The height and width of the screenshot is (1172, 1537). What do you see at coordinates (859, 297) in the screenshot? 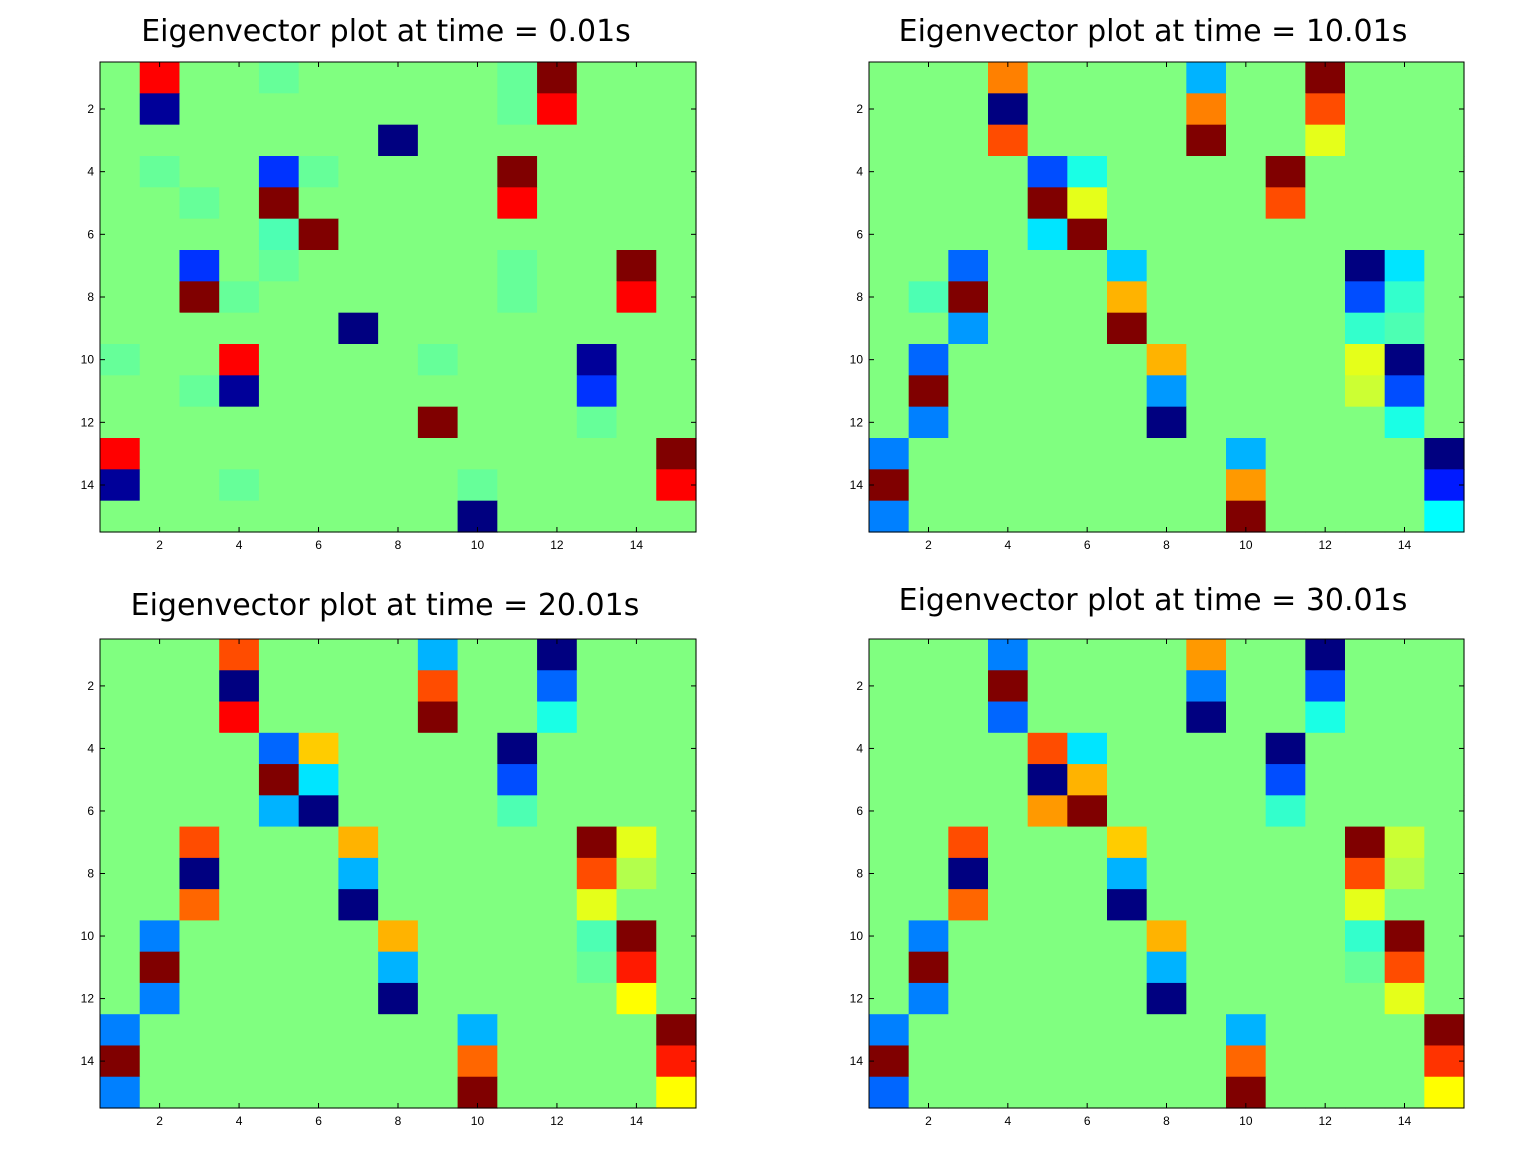
I see `y-tick-label: 8` at bounding box center [859, 297].